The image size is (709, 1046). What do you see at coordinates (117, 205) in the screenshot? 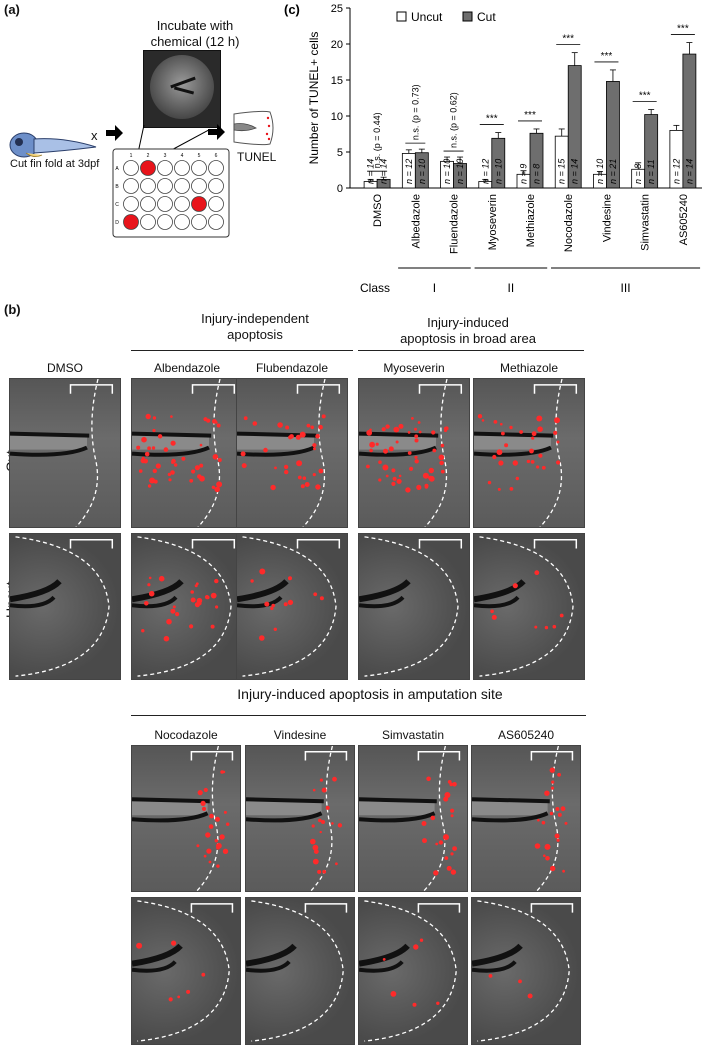
I see `plate-row-label: C` at bounding box center [117, 205].